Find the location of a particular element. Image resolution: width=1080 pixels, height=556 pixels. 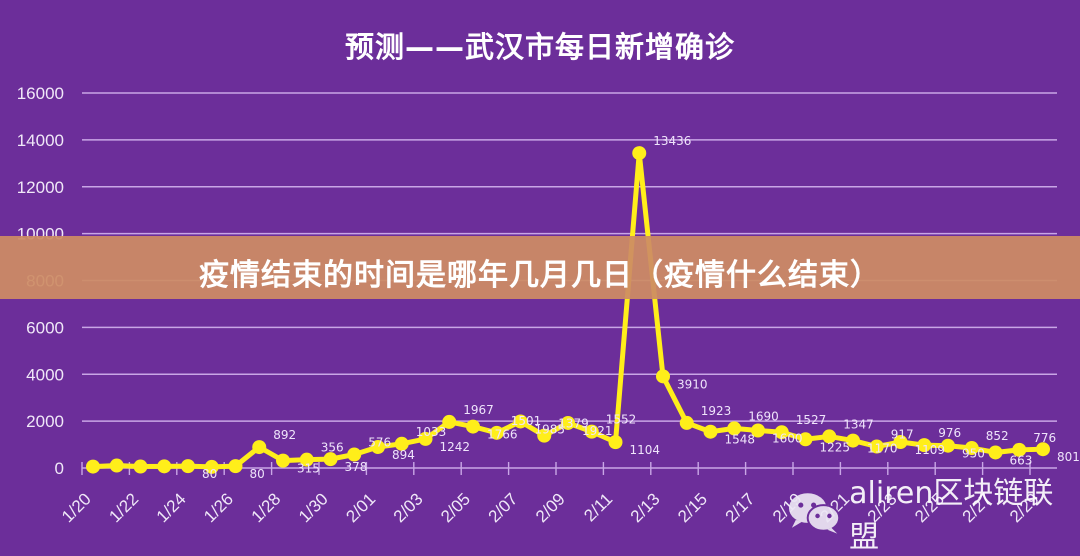

svg-text: 3910 is located at coordinates (692, 384).